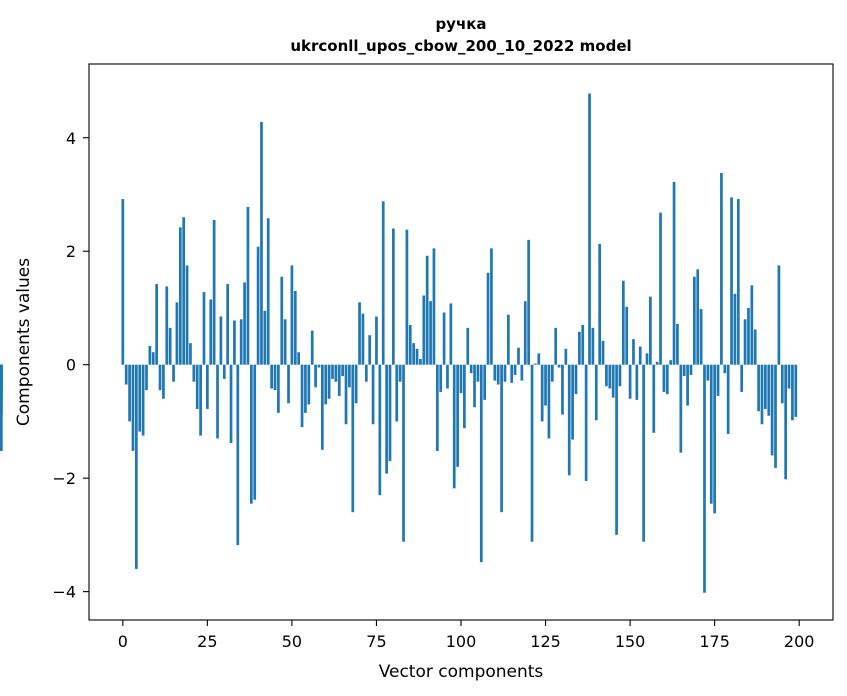 Image resolution: width=847 pixels, height=696 pixels. Describe the element at coordinates (461, 672) in the screenshot. I see `x-axis-label: Vector components` at that location.